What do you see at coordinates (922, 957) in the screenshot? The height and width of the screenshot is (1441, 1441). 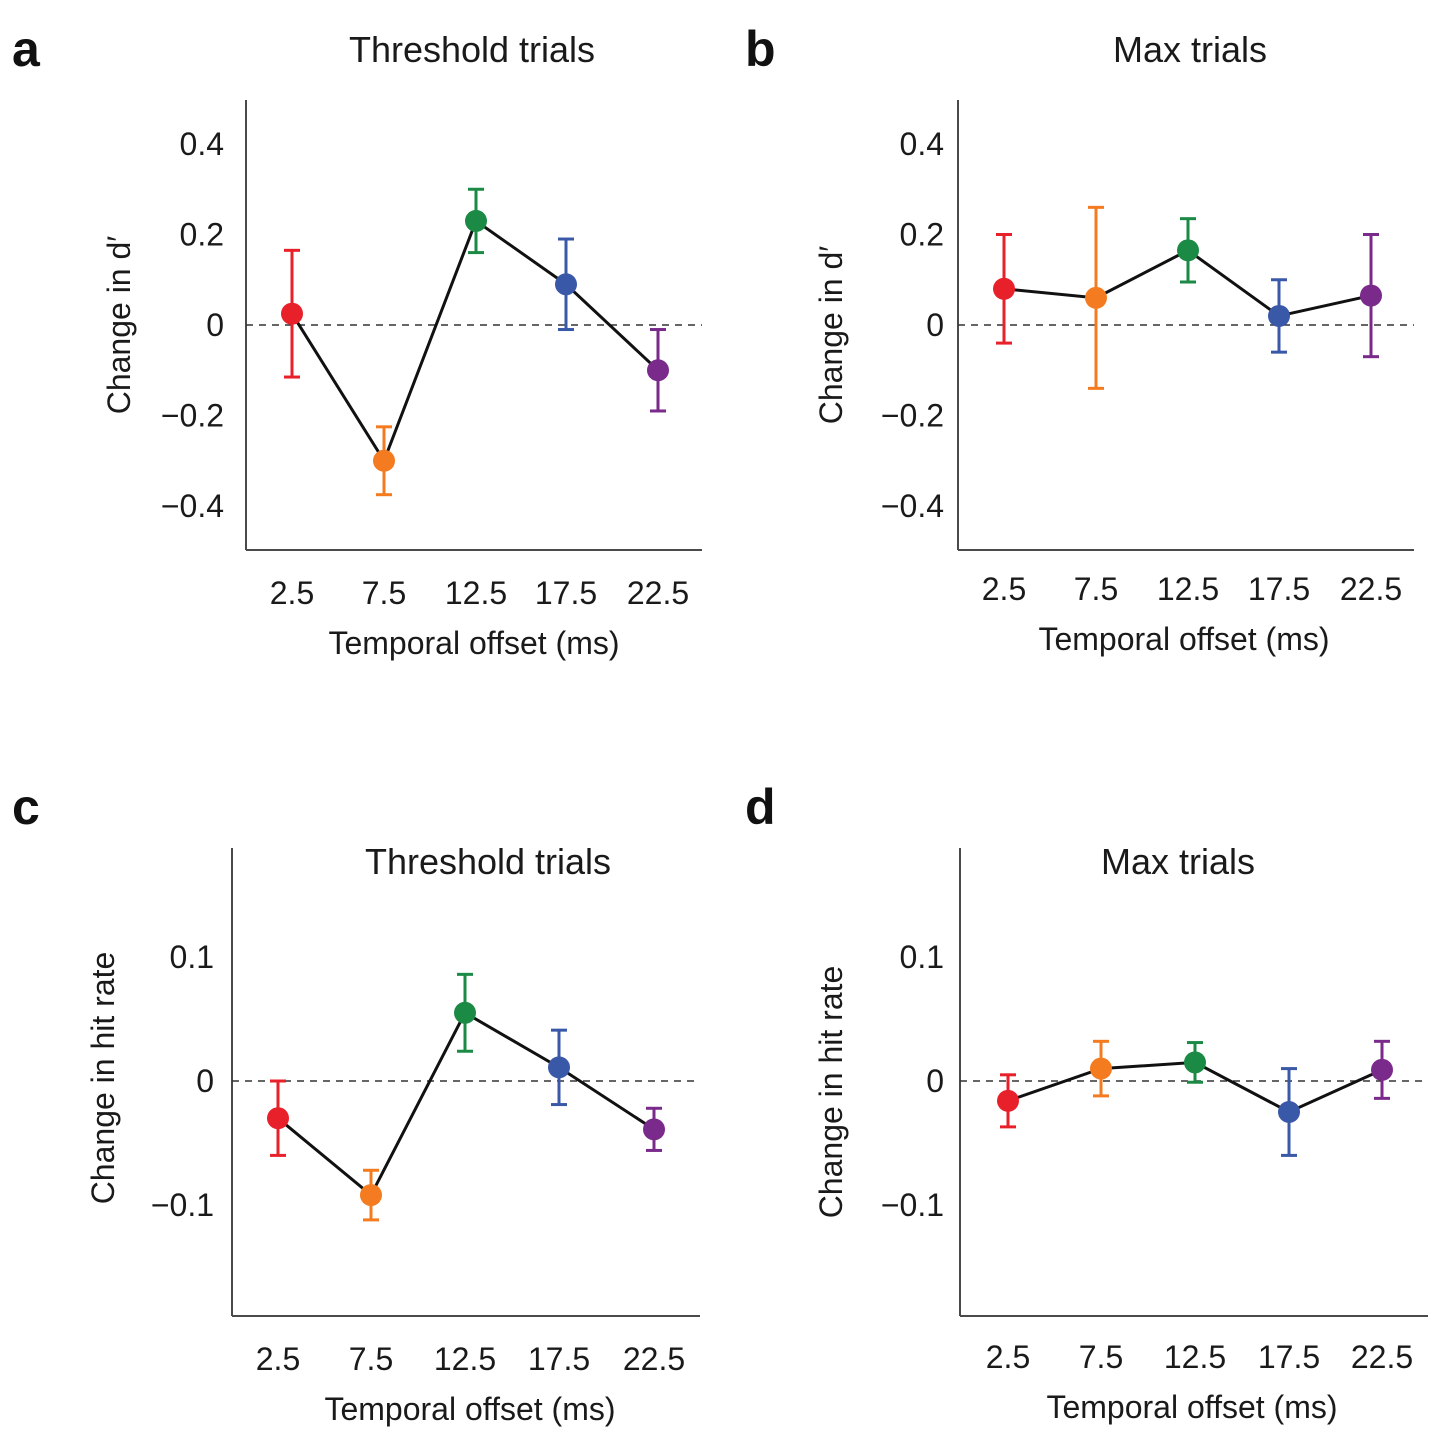 I see `y-tick-label-d: 0.1` at bounding box center [922, 957].